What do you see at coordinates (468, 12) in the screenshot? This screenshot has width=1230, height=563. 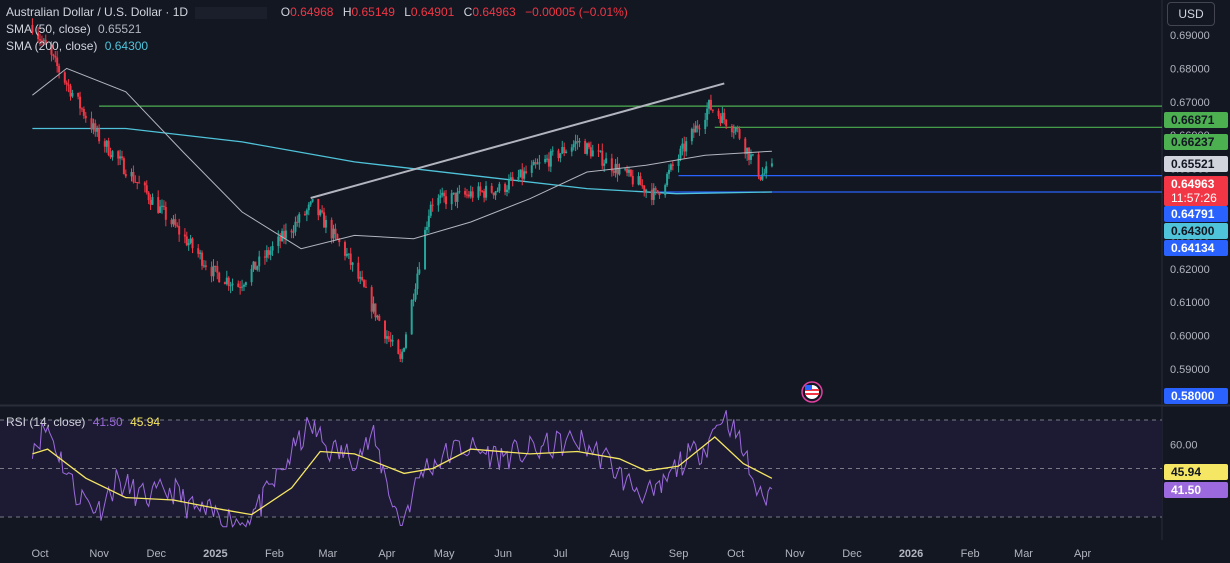 I see `close-key: C` at bounding box center [468, 12].